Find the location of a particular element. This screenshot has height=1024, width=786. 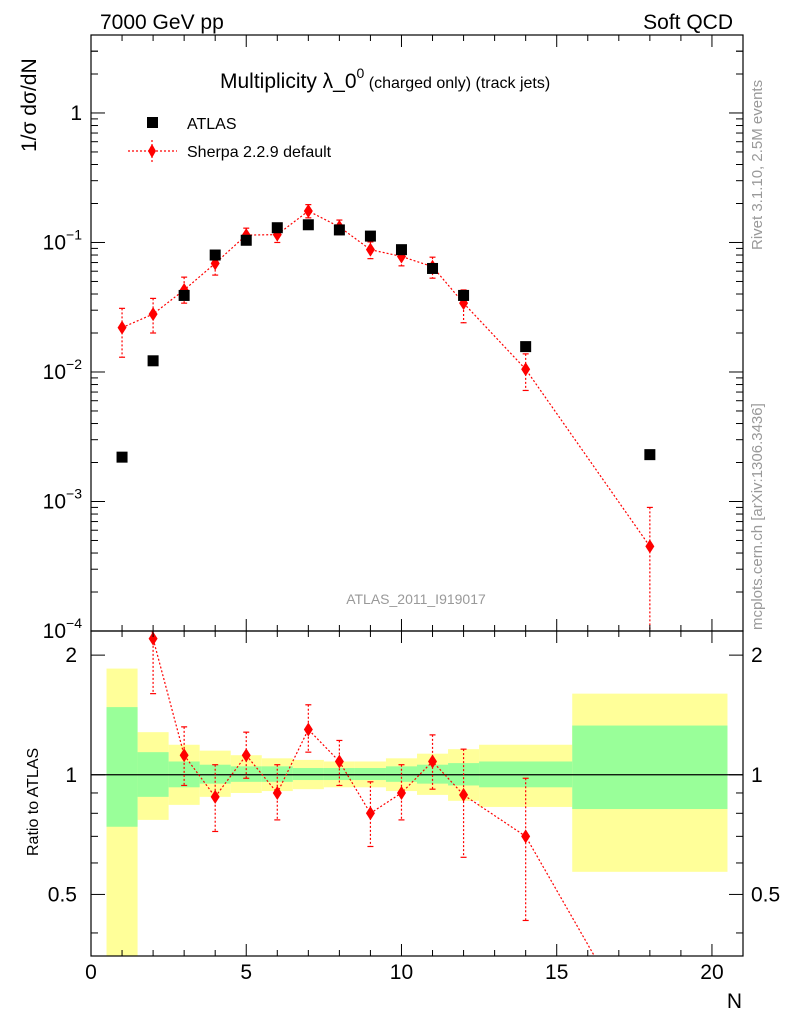

ratio-tick-label-left-1: 1 is located at coordinates (71, 775).